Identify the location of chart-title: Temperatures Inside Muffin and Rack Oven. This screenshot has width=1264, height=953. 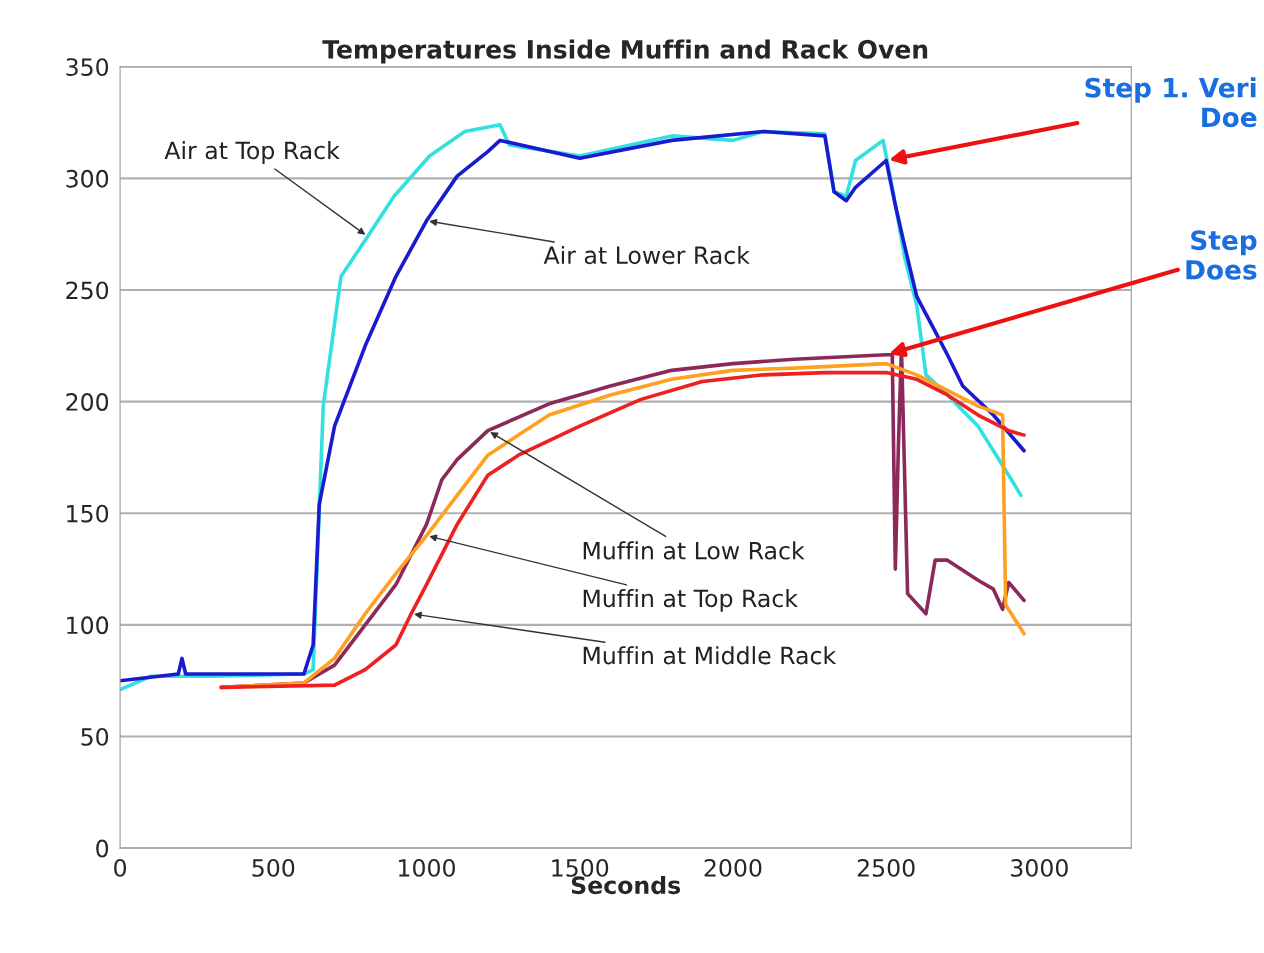
(625, 51).